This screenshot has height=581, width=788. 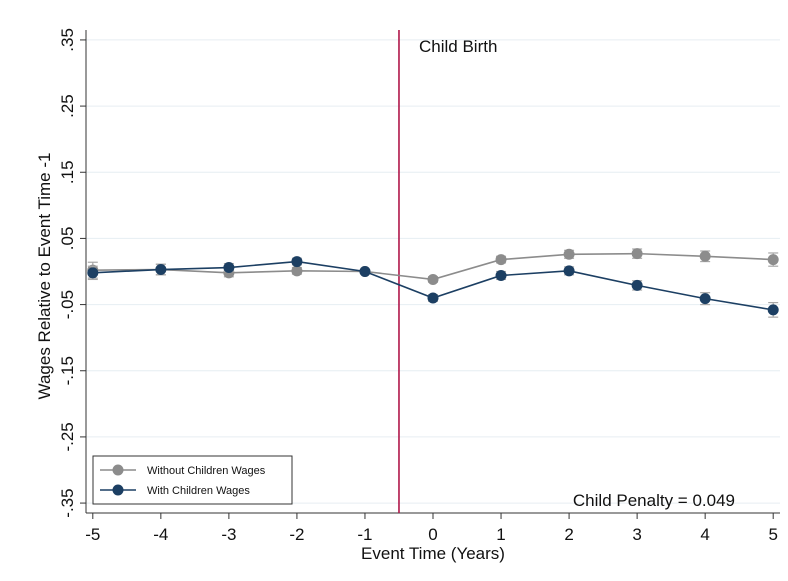 What do you see at coordinates (636, 534) in the screenshot?
I see `x-tick-label: 3` at bounding box center [636, 534].